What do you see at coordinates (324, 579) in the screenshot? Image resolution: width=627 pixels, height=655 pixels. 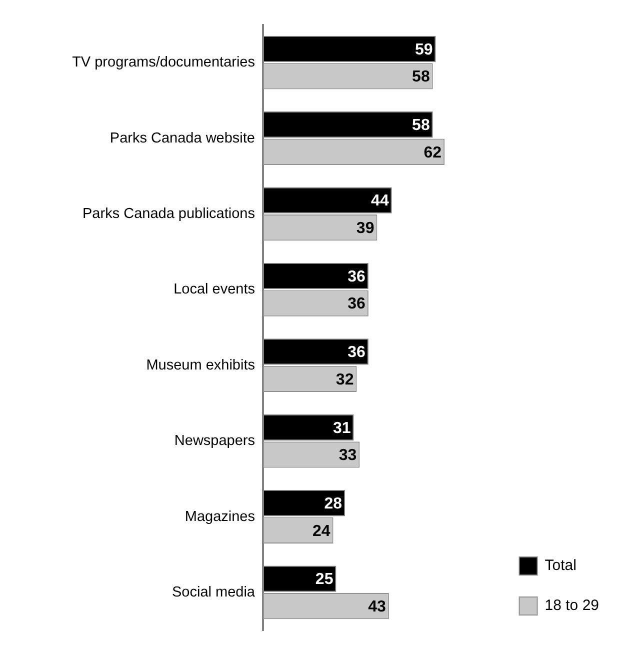 I see `data-label: 25` at bounding box center [324, 579].